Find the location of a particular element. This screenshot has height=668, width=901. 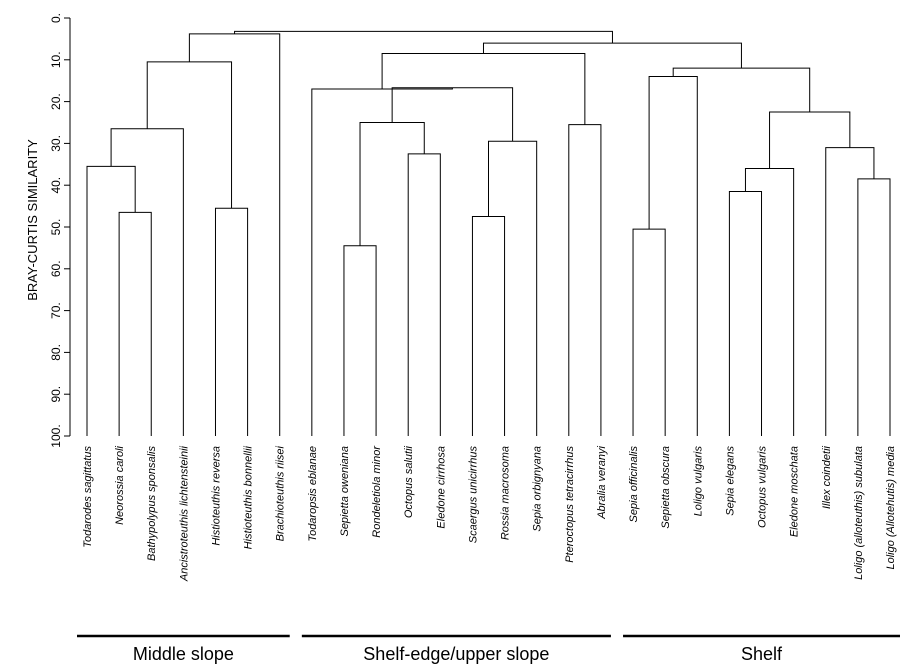

y-tick-label: 30. is located at coordinates (56, 143).